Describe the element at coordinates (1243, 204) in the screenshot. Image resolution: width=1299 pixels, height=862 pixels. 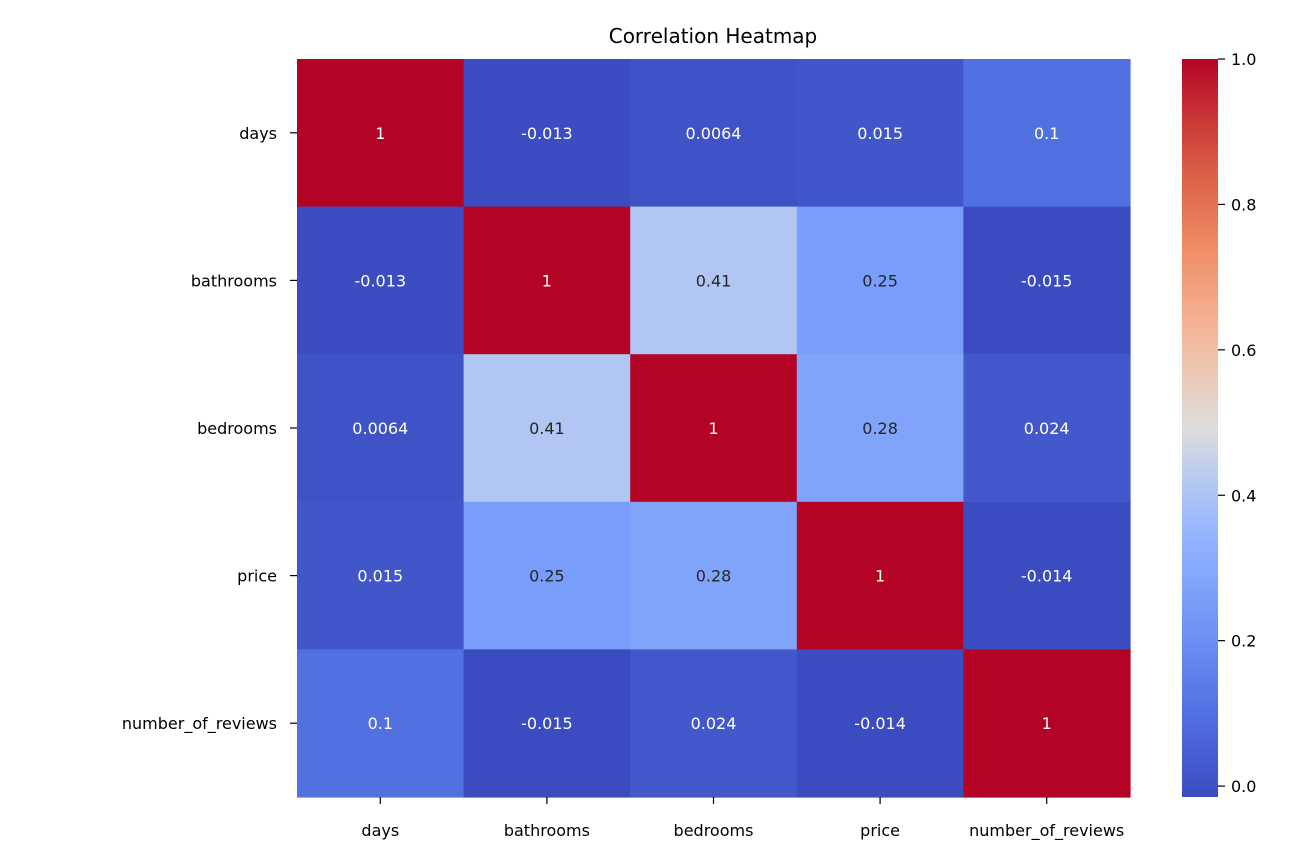
I see `colorbar-tick-label: 0.8` at that location.